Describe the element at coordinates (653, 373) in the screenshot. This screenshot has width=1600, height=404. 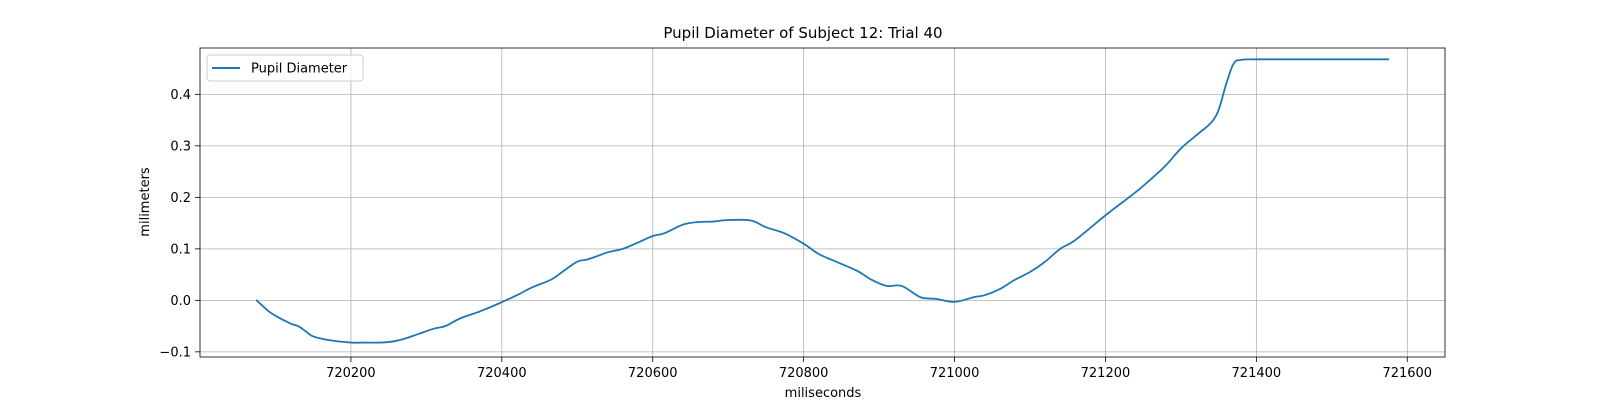
I see `x-tick-label: 720600` at that location.